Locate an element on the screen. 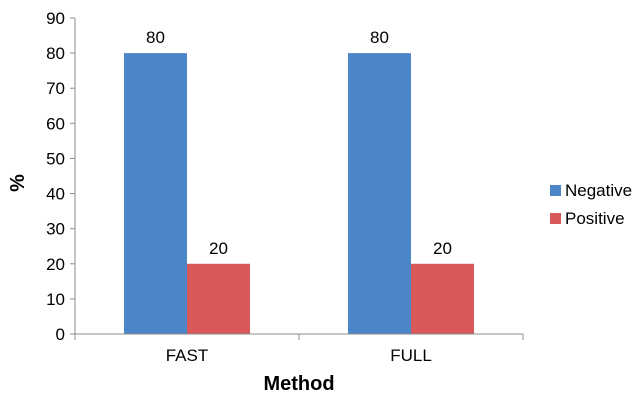  y-tick-label: 80 is located at coordinates (55, 53).